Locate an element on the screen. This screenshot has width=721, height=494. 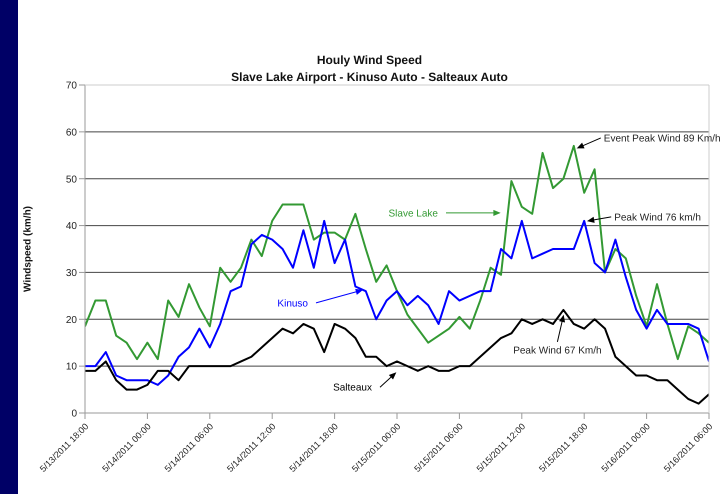
y-tick-label: 60 is located at coordinates (72, 132).